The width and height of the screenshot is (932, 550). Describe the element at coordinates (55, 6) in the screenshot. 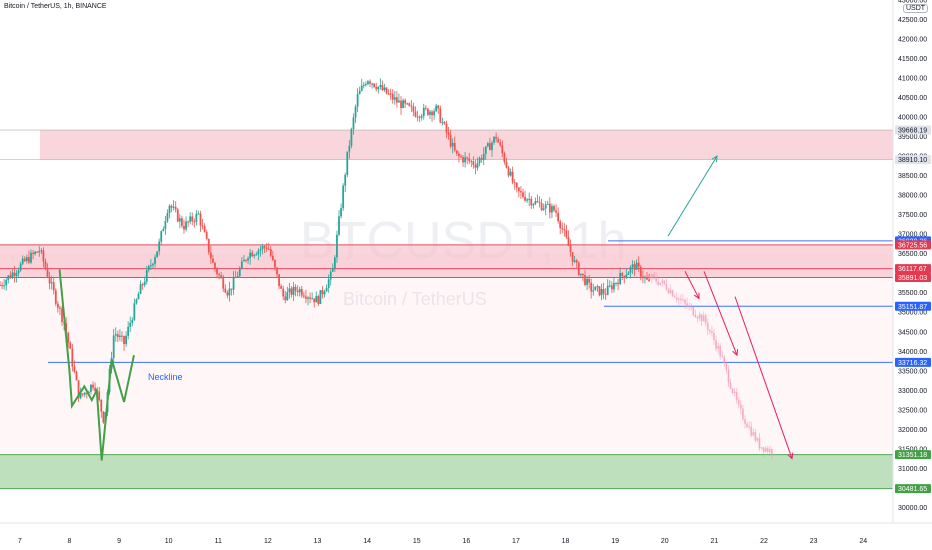

I see `symbol-header: Bitcoin / TetherUS, 1h, BINANCE` at that location.